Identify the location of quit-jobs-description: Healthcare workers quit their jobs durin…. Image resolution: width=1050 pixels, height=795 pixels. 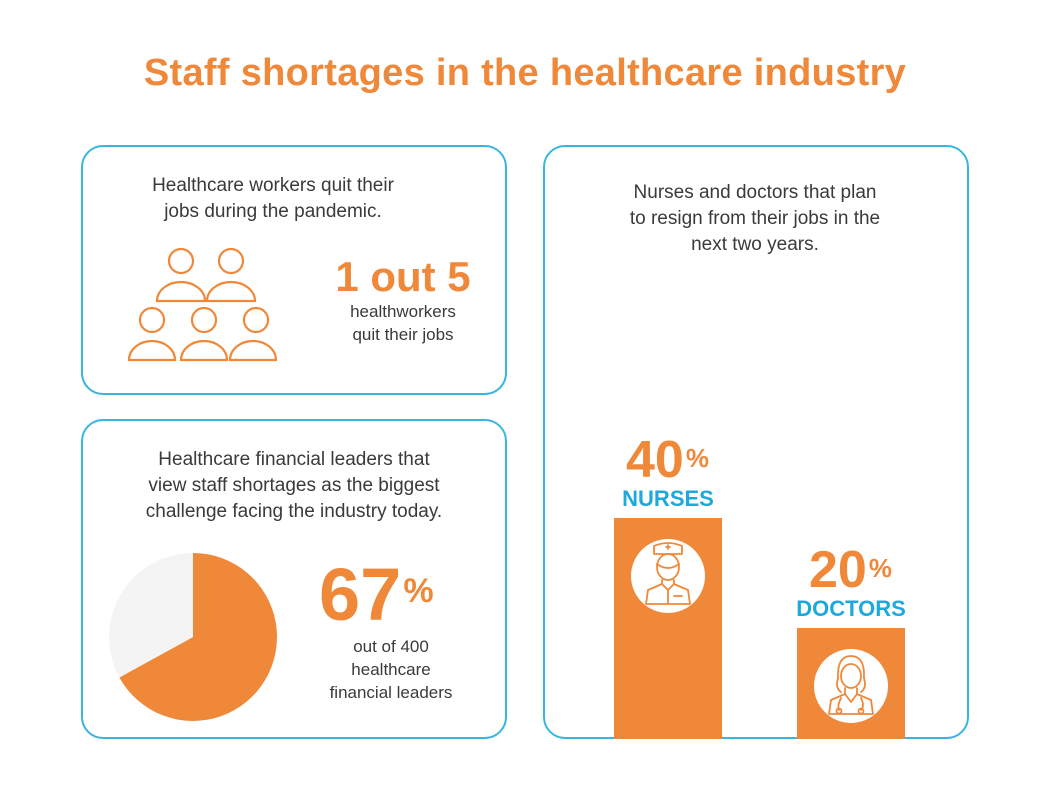
(273, 199).